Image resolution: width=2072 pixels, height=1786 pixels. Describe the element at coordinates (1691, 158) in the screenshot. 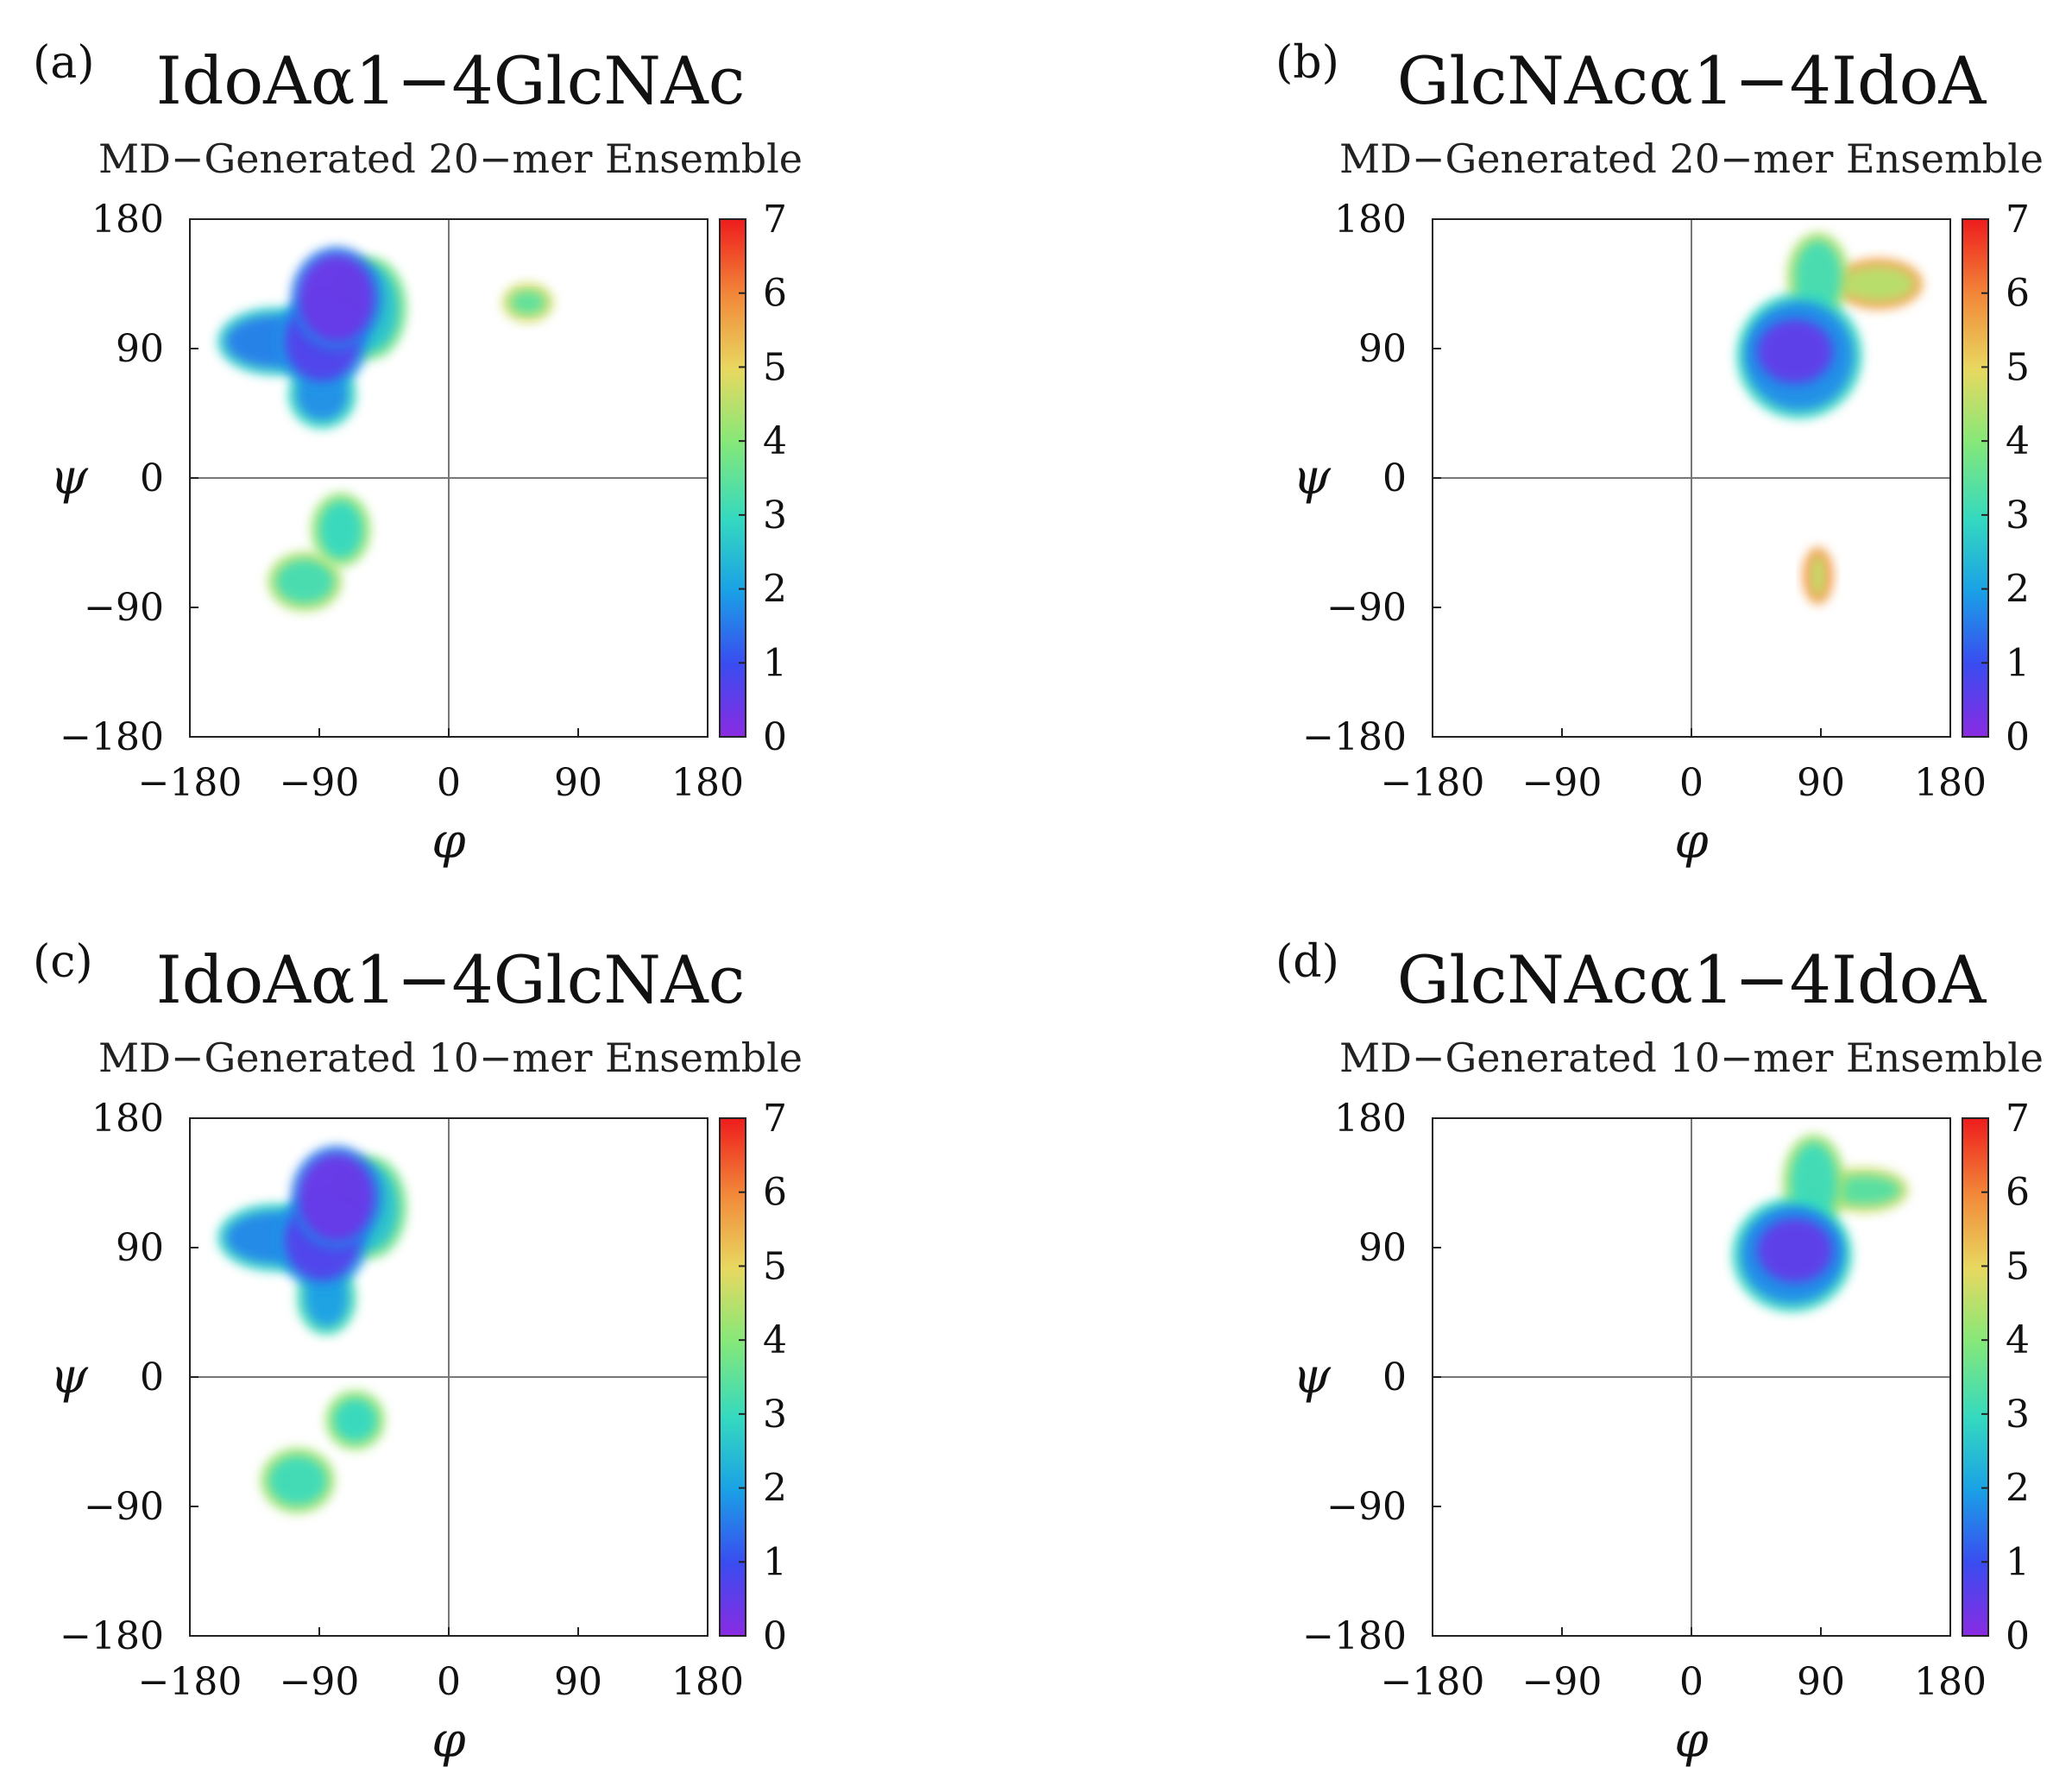

I see `chart-subtitle: MD−Generated 20−mer Ensemble` at that location.